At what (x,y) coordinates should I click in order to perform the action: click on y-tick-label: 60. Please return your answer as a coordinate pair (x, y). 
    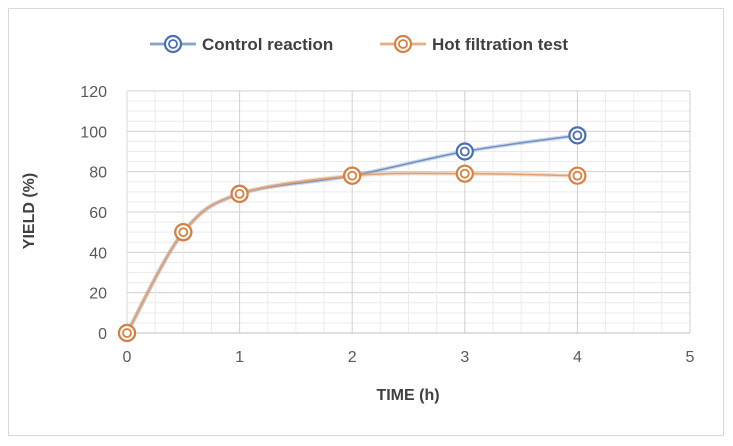
    Looking at the image, I should click on (98, 213).